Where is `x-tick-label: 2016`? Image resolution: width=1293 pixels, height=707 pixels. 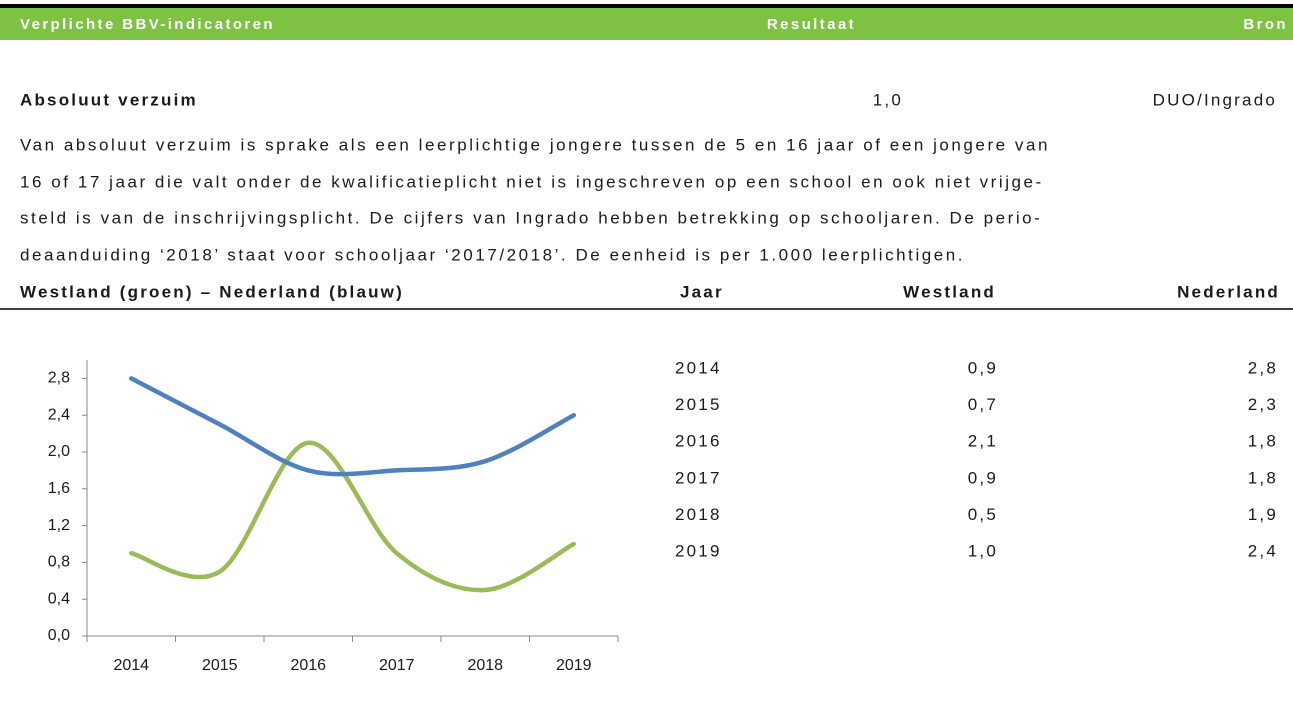 x-tick-label: 2016 is located at coordinates (308, 665).